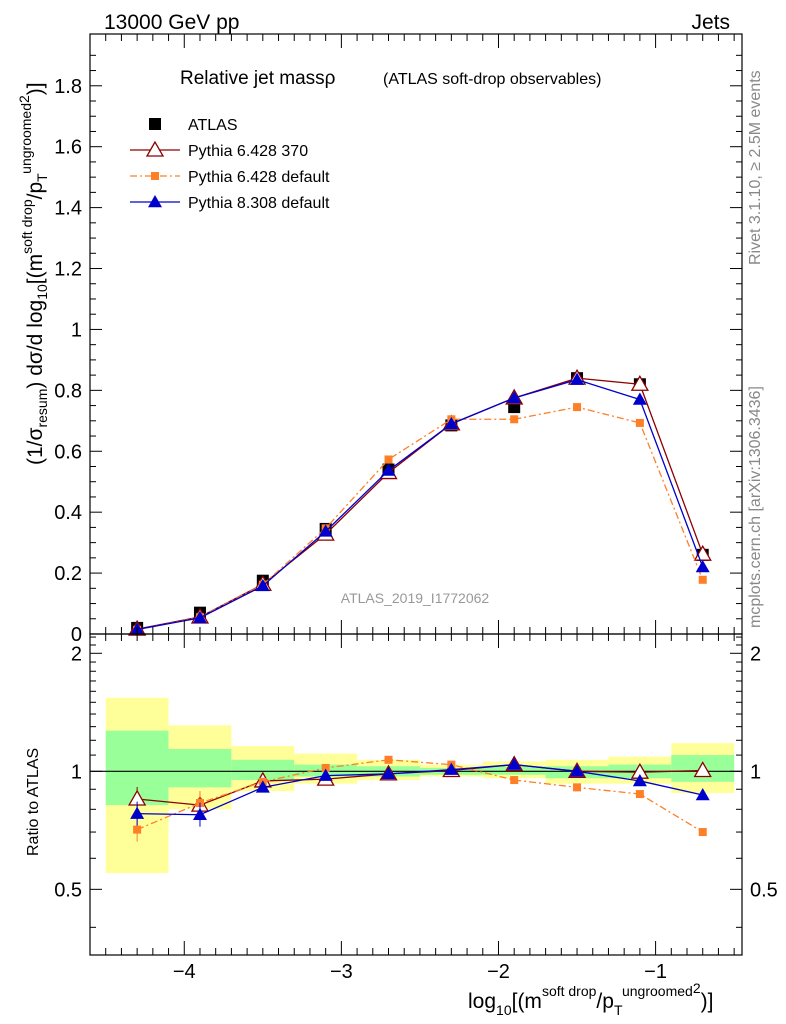 Image resolution: width=786 pixels, height=1024 pixels. I want to click on ratio-y-tick-label: 1, so click(76, 772).